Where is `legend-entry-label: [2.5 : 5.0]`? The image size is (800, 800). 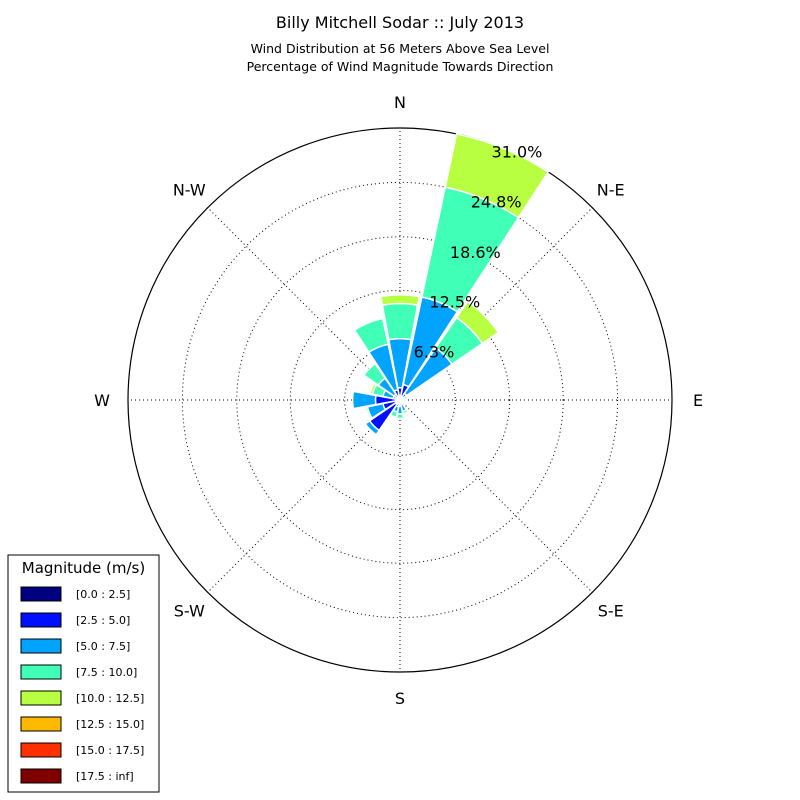
legend-entry-label: [2.5 : 5.0] is located at coordinates (103, 620).